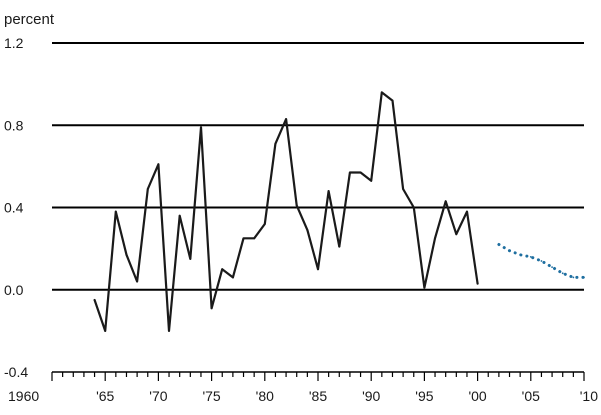  What do you see at coordinates (424, 396) in the screenshot?
I see `x-tick-label: '95` at bounding box center [424, 396].